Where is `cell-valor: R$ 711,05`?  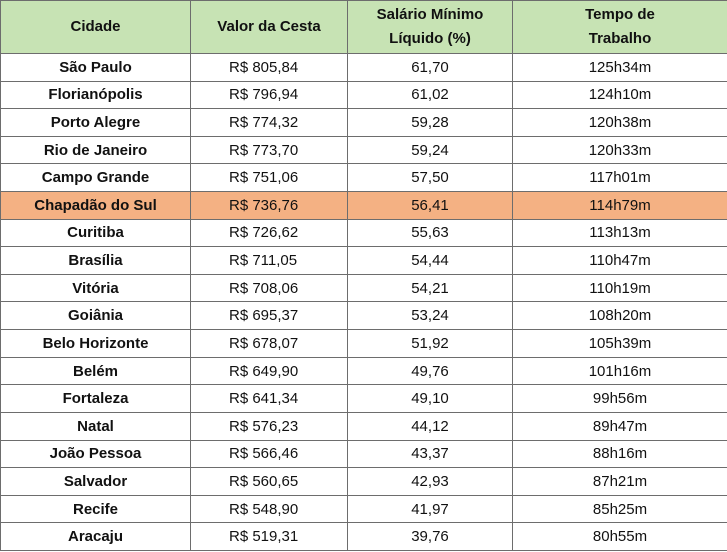
cell-valor: R$ 711,05 is located at coordinates (269, 260).